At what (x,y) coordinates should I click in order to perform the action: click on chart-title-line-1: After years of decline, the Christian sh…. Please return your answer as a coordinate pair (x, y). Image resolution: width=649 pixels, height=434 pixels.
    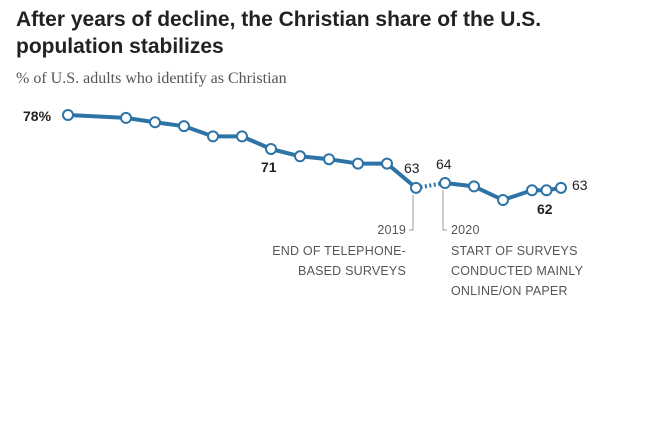
    Looking at the image, I should click on (279, 19).